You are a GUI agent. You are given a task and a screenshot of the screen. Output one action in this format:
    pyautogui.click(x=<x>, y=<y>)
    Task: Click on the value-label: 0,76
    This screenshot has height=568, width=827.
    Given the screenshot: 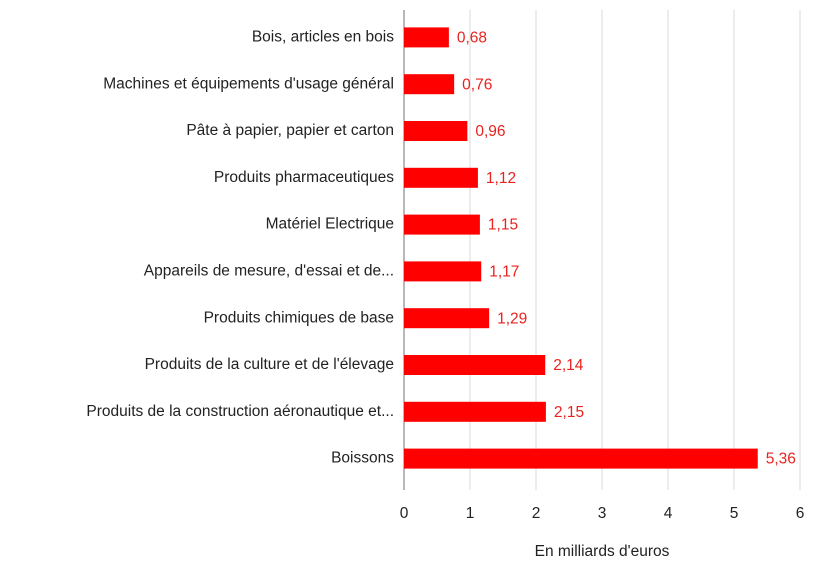 What is the action you would take?
    pyautogui.click(x=477, y=84)
    